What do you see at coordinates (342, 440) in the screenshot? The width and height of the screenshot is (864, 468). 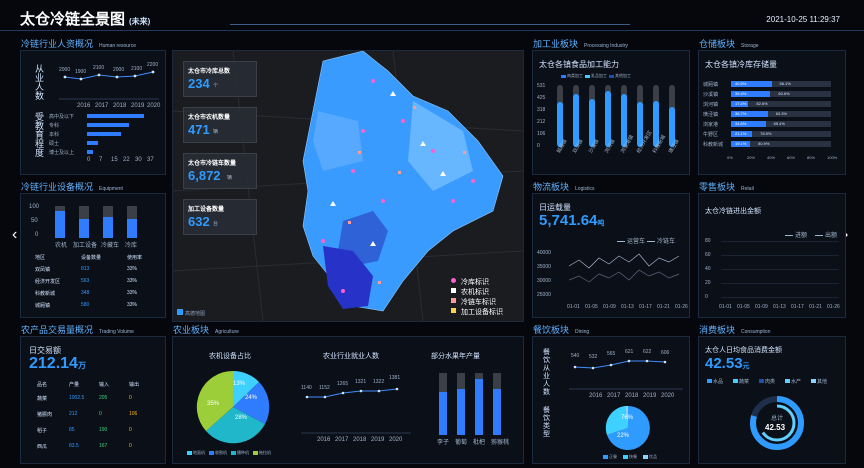 I see `agri-year: 2017` at bounding box center [342, 440].